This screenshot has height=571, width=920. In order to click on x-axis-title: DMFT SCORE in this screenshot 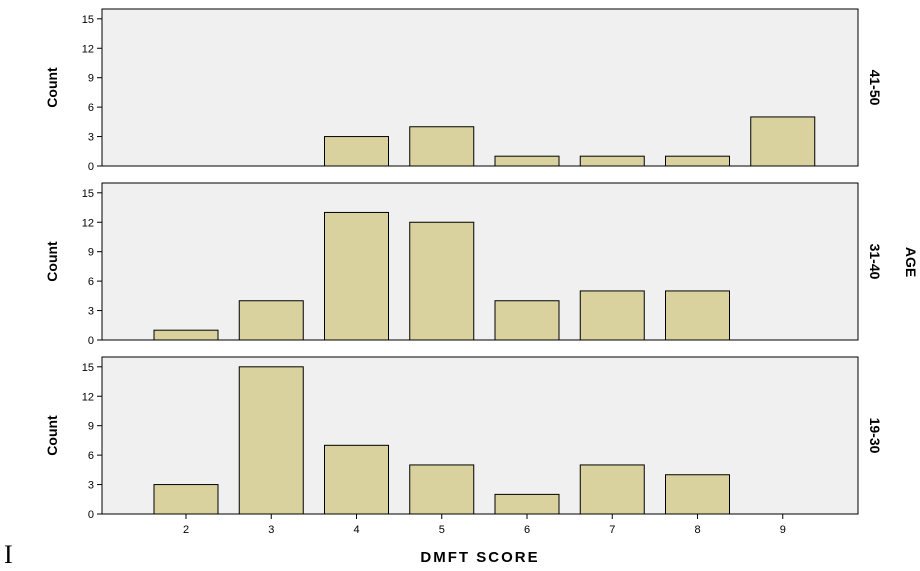, I will do `click(479, 557)`.